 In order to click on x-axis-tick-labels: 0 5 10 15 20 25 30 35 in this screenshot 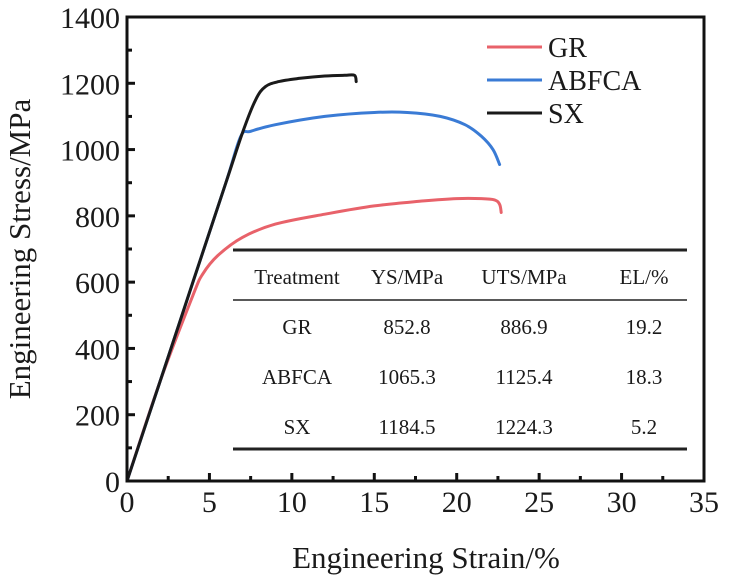, I will do `click(420, 502)`.